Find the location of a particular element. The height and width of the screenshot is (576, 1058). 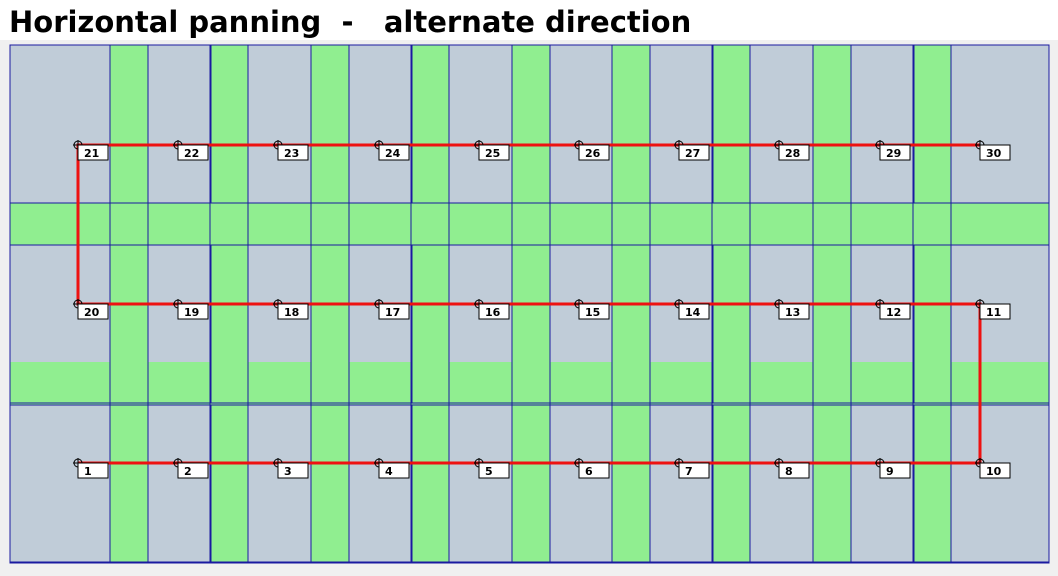

tile-label: 15 is located at coordinates (592, 312).